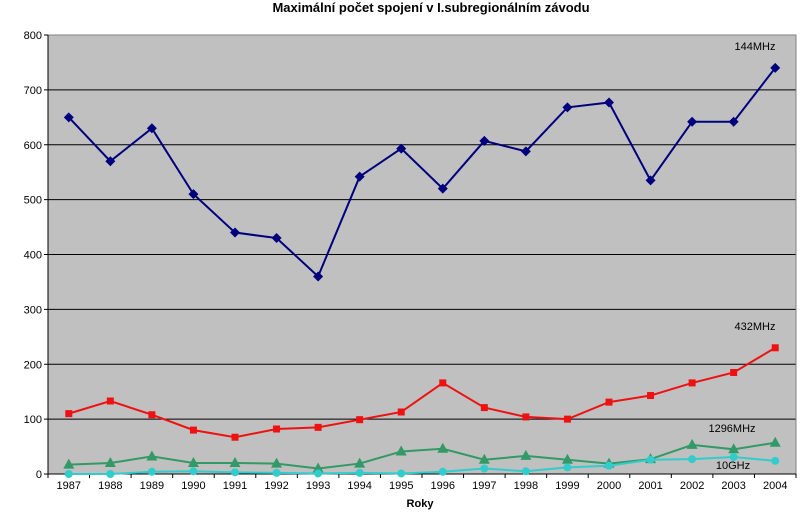  What do you see at coordinates (567, 486) in the screenshot?
I see `x-tick-label: 1999` at bounding box center [567, 486].